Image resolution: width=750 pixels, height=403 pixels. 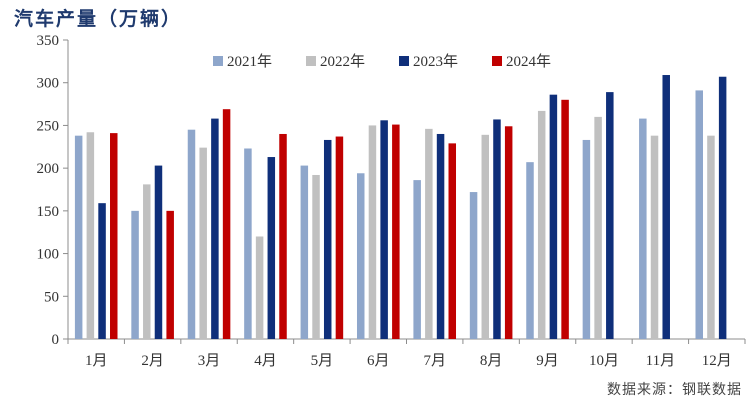 I want to click on y-tick-label: 350, so click(x=48, y=41).